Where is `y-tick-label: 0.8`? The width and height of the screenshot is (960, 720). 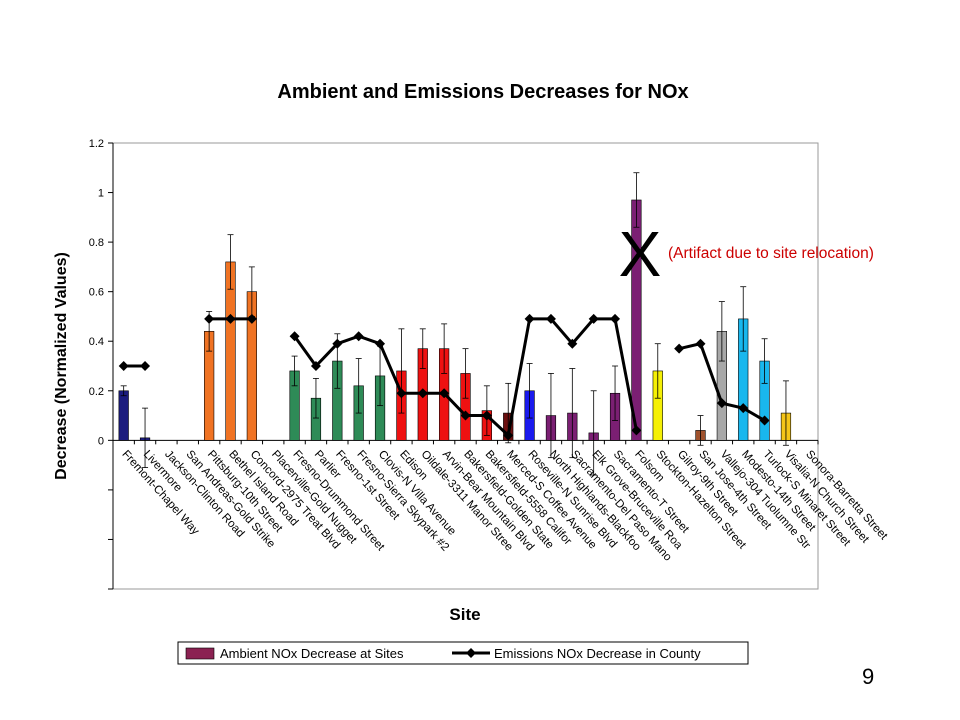 y-tick-label: 0.8 is located at coordinates (96, 243).